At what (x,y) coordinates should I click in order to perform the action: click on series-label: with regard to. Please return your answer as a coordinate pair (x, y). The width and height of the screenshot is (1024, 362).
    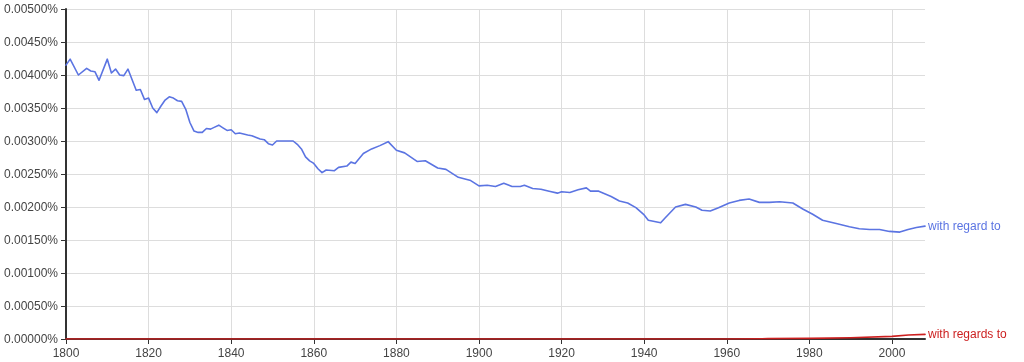
    Looking at the image, I should click on (964, 226).